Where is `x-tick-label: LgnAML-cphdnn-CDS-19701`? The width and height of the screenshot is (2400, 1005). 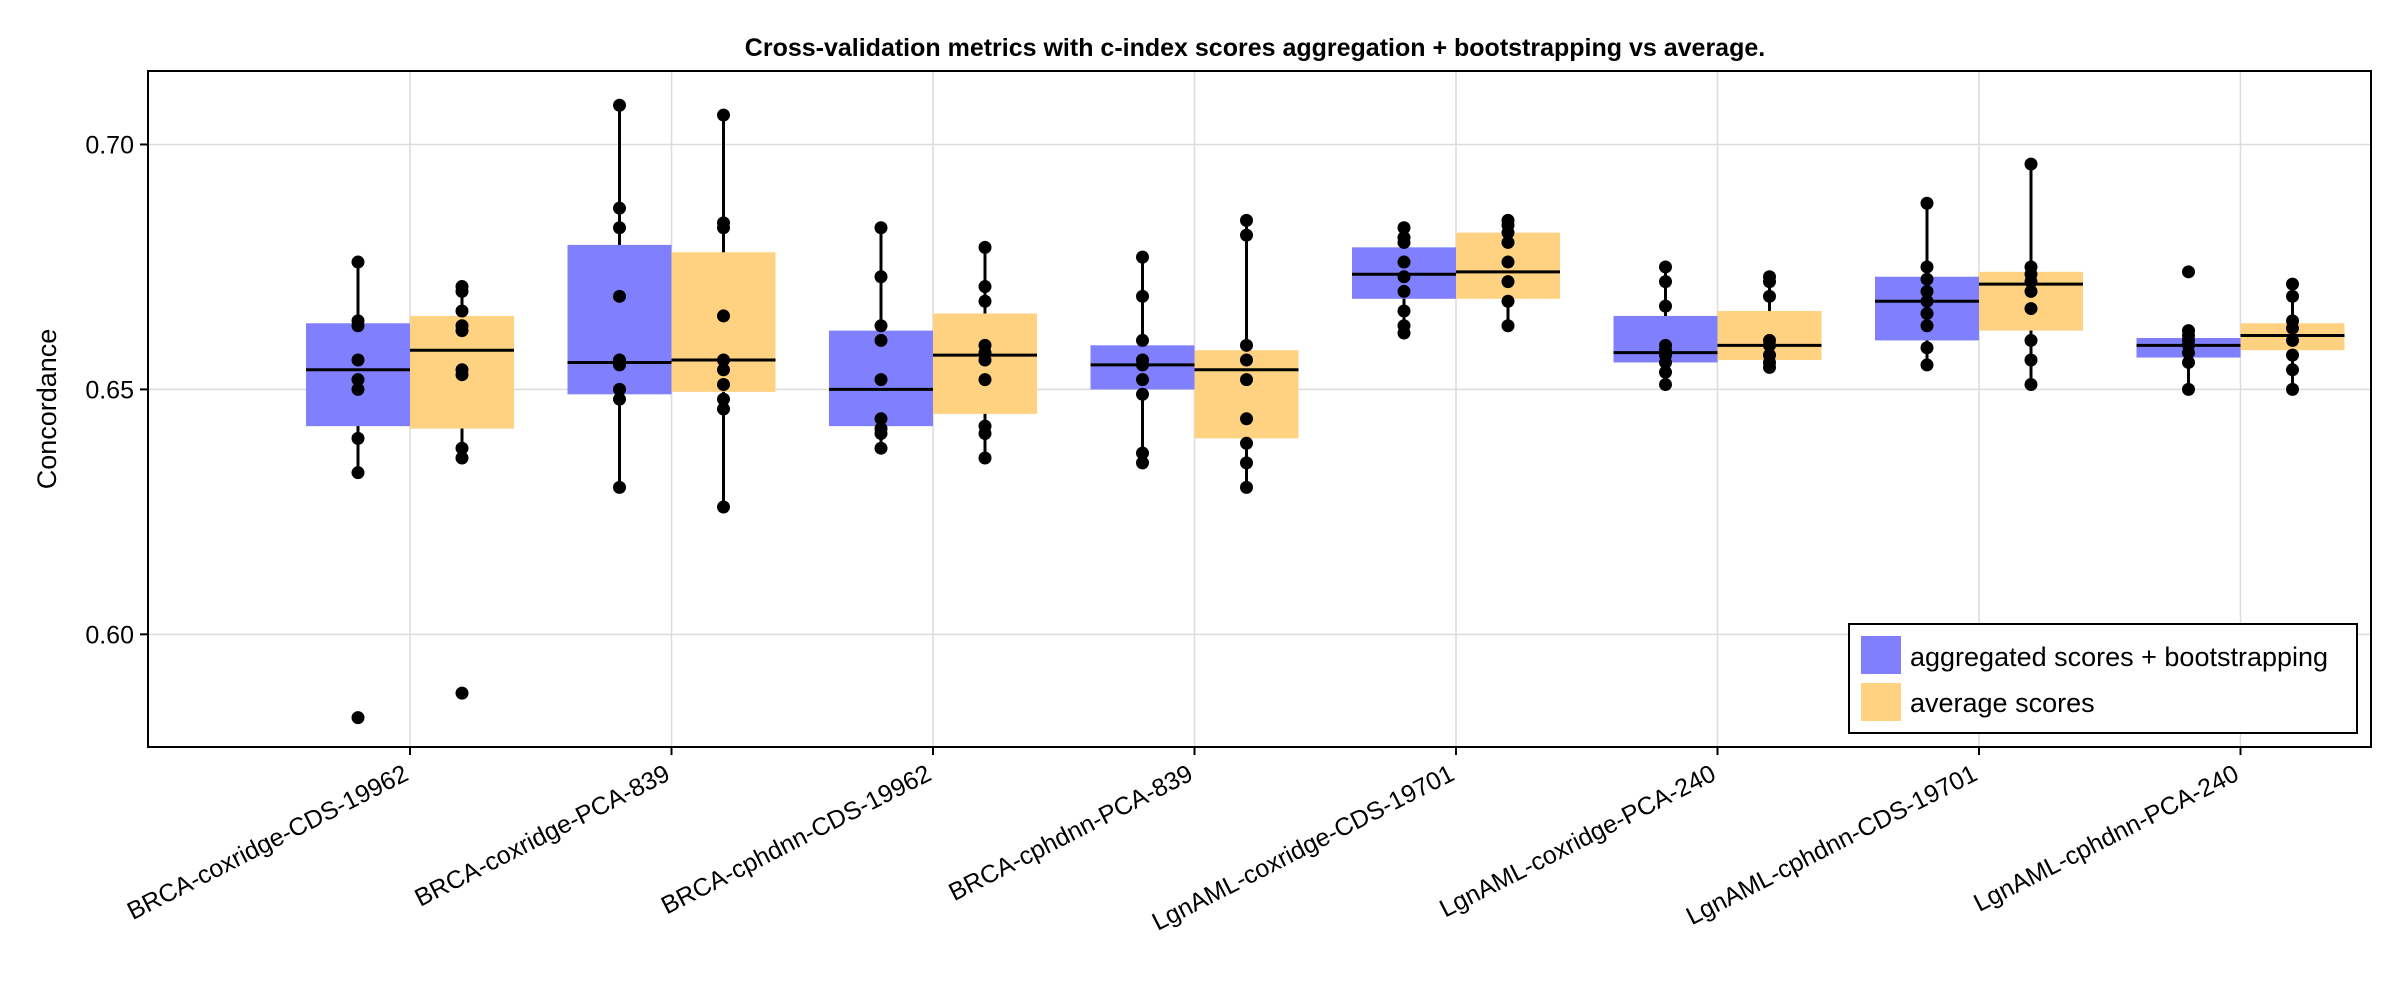 x-tick-label: LgnAML-cphdnn-CDS-19701 is located at coordinates (1832, 844).